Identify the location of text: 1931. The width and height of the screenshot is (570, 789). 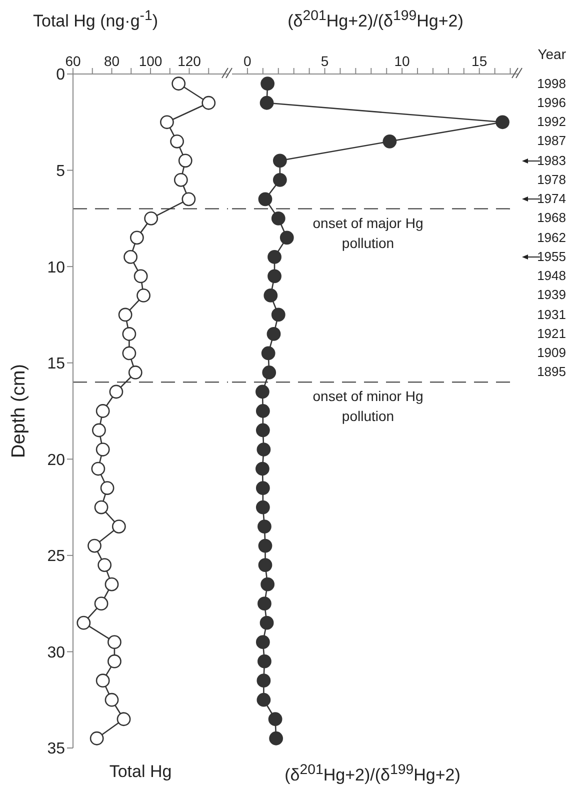
(551, 314).